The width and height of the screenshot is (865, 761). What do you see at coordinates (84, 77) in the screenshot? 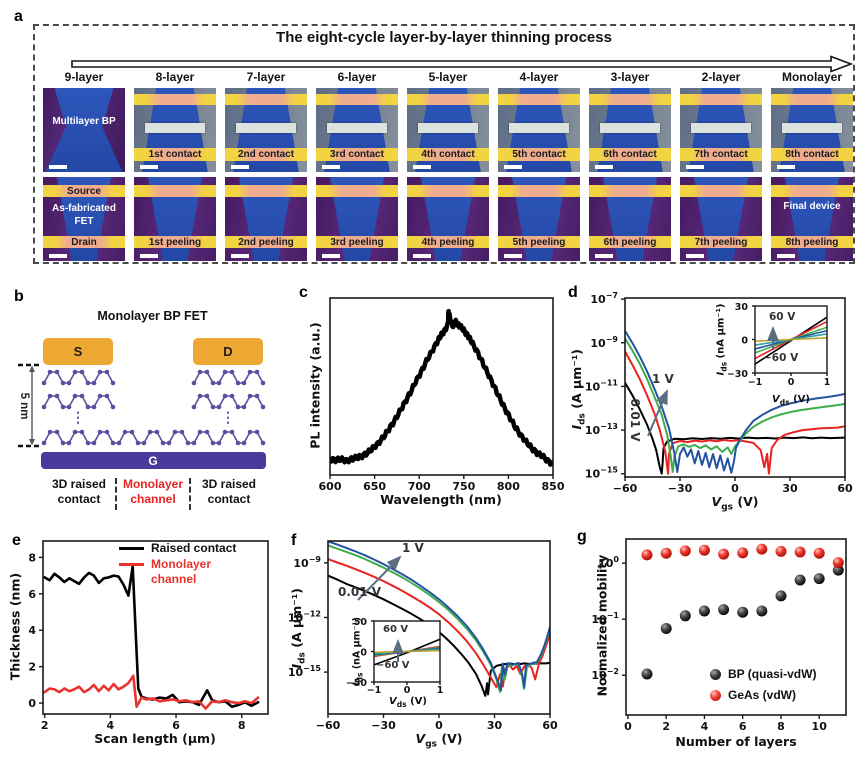
I see `column-header: 9-layer` at bounding box center [84, 77].